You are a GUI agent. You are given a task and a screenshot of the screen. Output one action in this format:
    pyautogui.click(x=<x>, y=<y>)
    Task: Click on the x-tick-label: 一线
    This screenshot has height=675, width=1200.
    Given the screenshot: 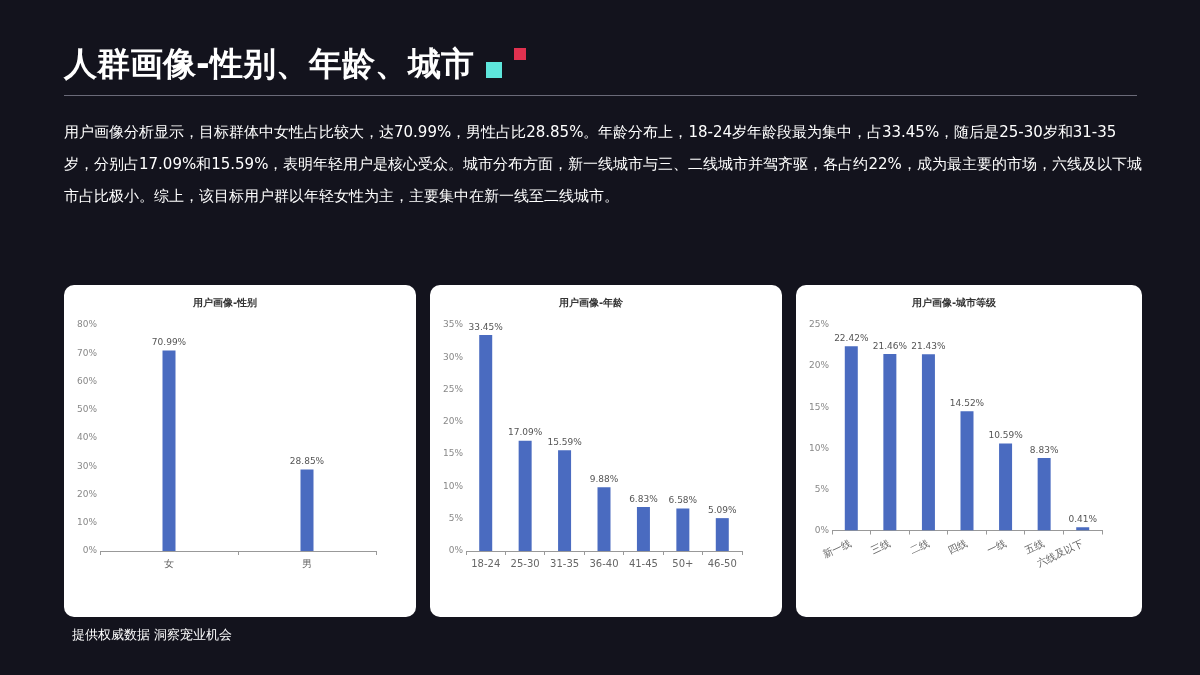 What is the action you would take?
    pyautogui.click(x=996, y=546)
    